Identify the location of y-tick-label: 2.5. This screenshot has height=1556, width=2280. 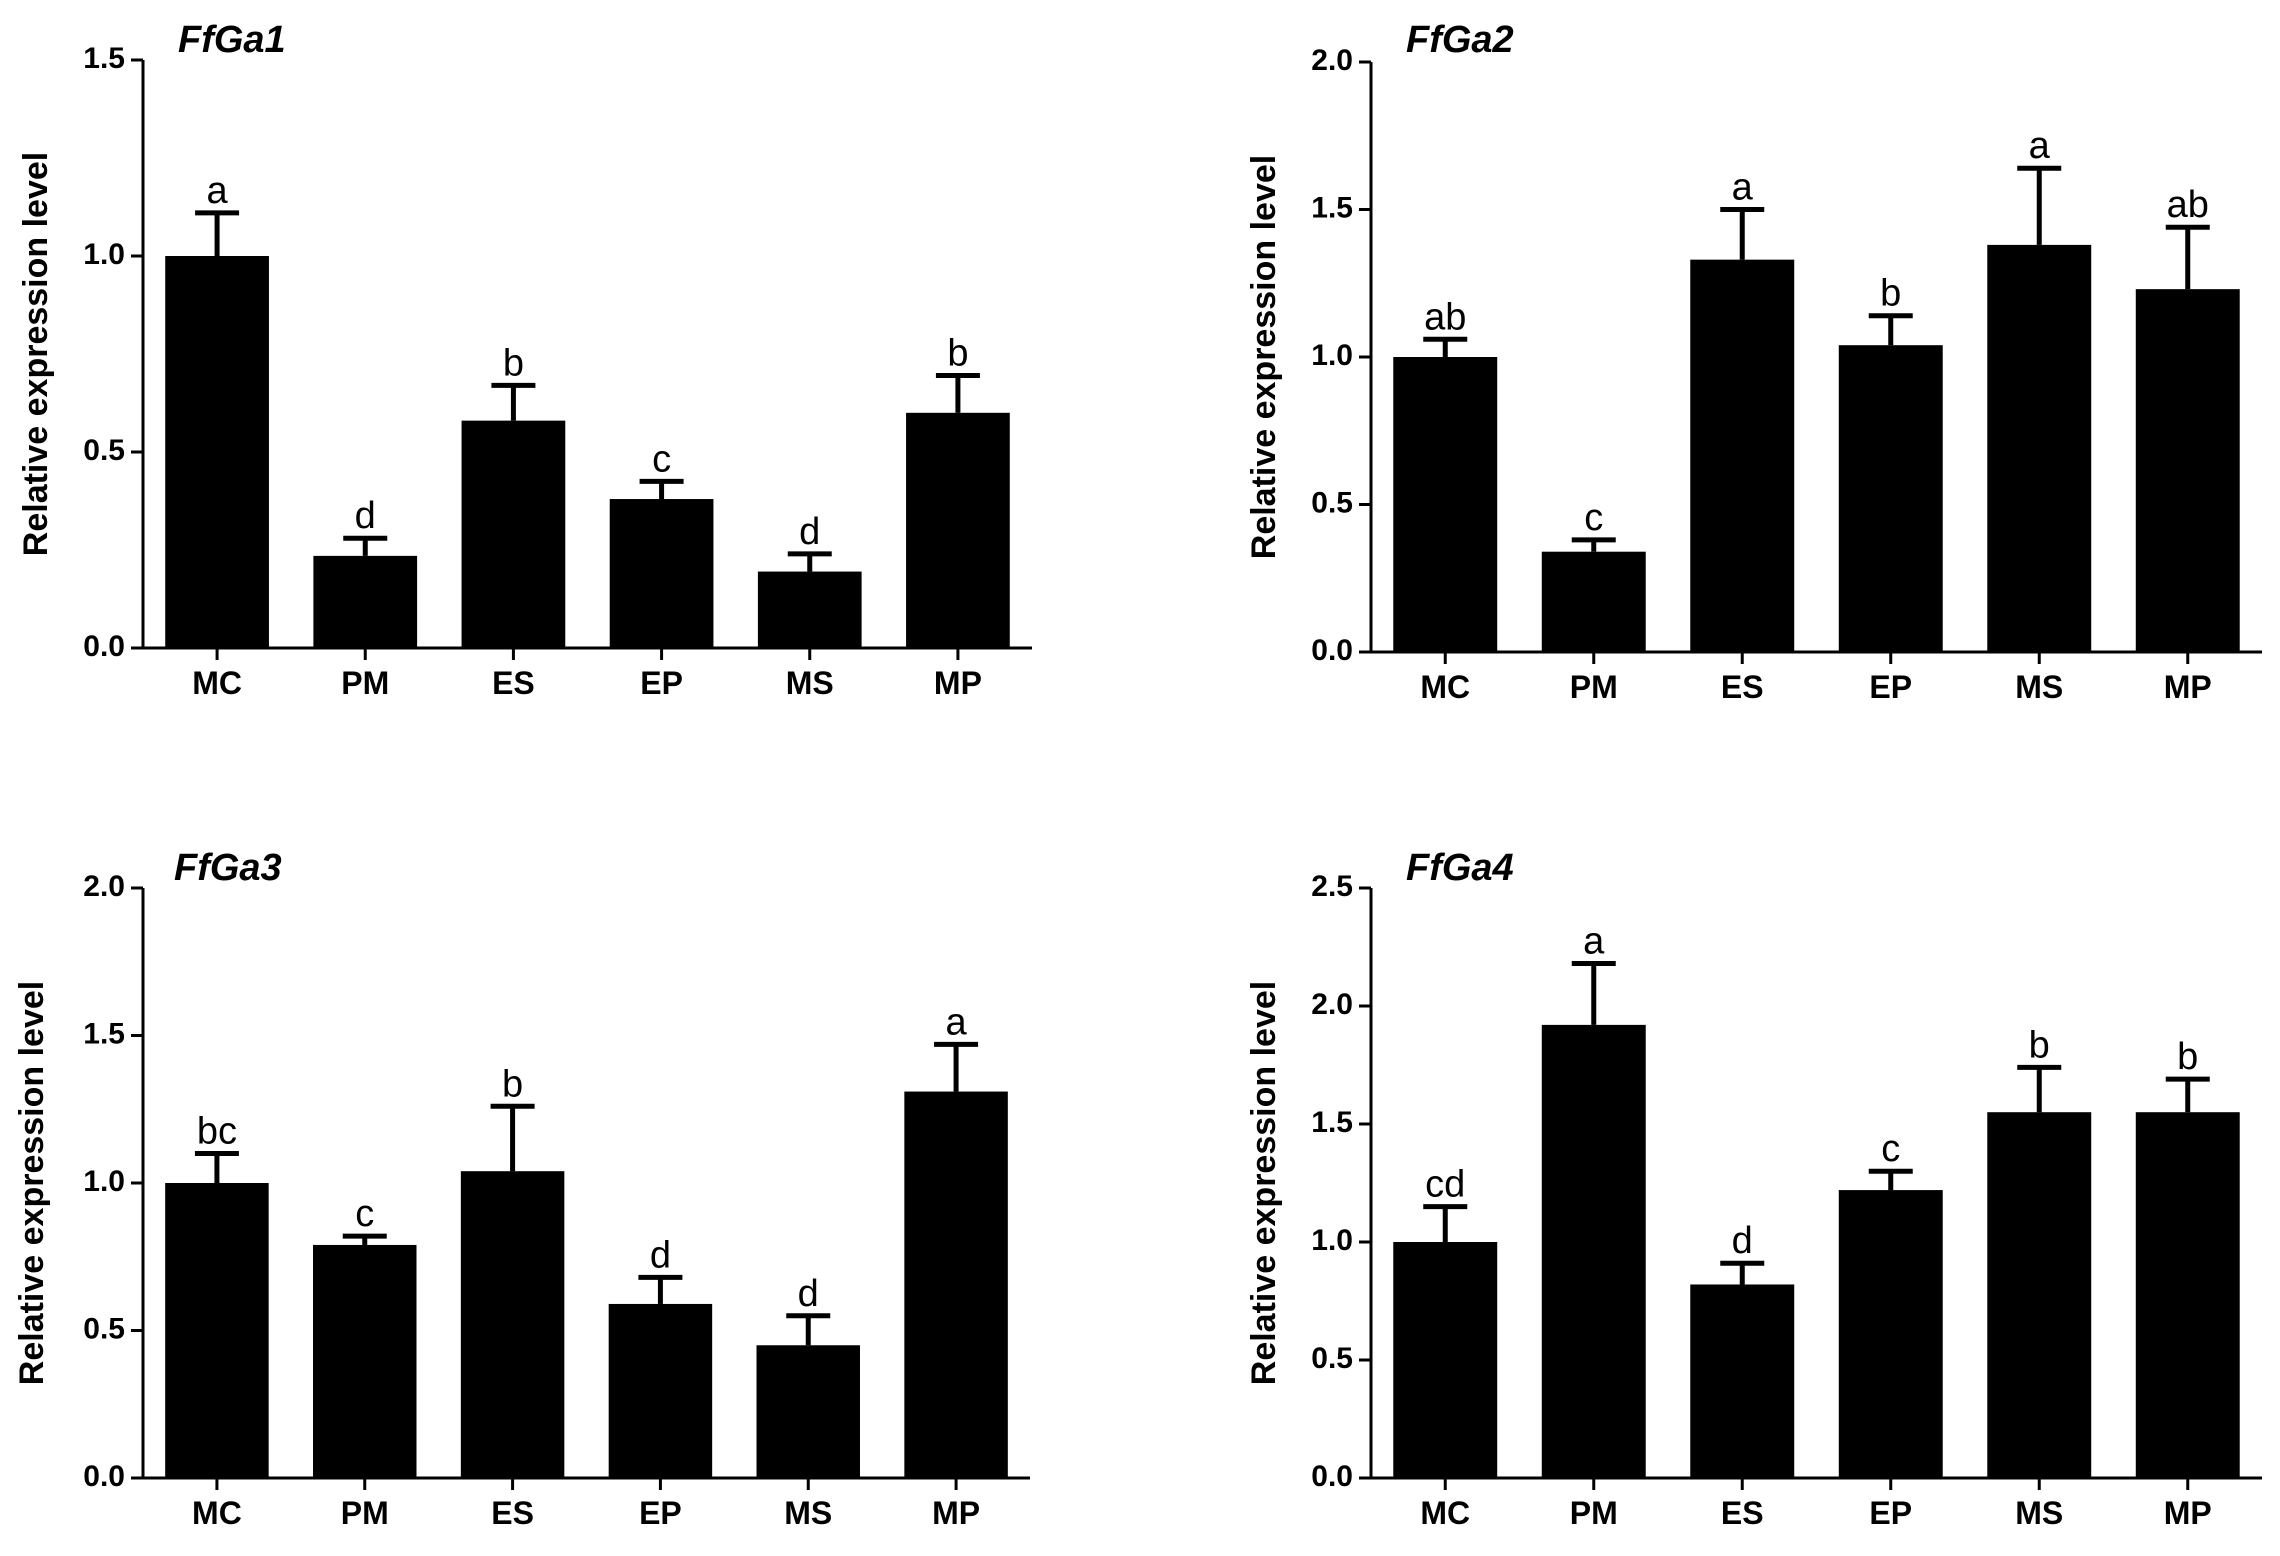
(1332, 886).